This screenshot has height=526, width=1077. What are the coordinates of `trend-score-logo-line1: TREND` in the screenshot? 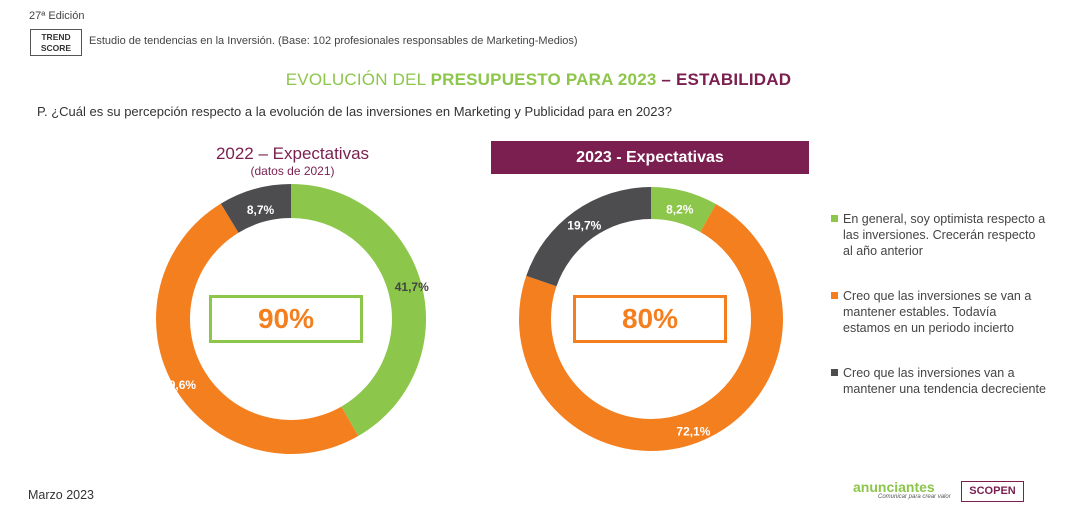 It's located at (56, 37).